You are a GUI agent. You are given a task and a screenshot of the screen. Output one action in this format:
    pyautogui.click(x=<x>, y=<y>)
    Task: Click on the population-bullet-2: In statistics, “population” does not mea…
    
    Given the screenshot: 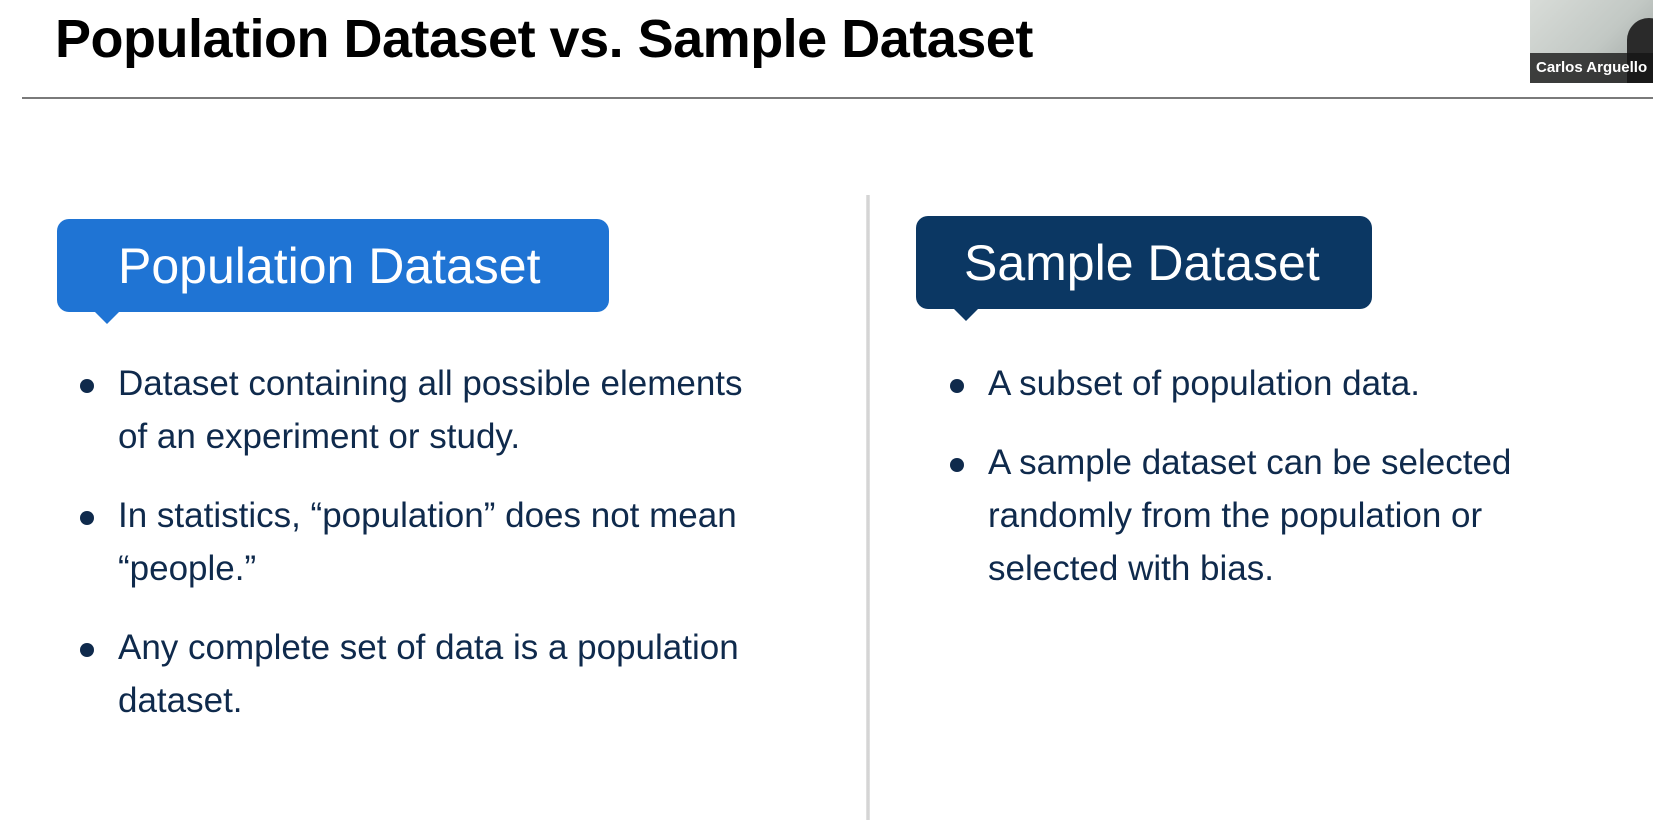 What is the action you would take?
    pyautogui.click(x=430, y=542)
    